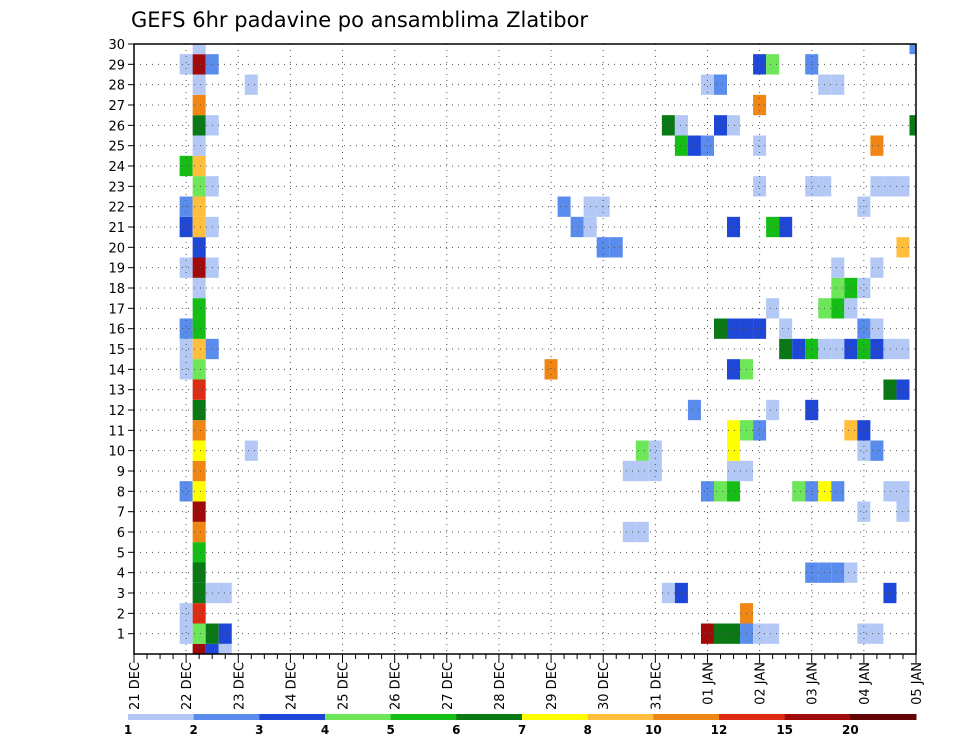  I want to click on x-tick-label: 24 DEC, so click(291, 686).